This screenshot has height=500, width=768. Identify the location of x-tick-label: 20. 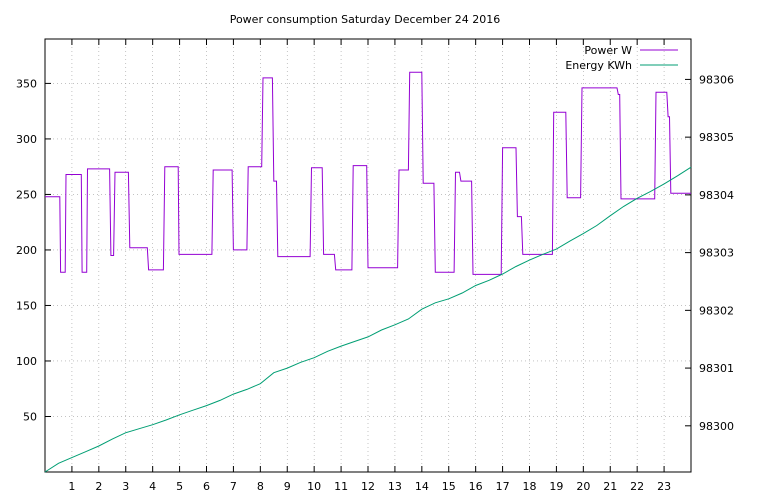
(583, 486).